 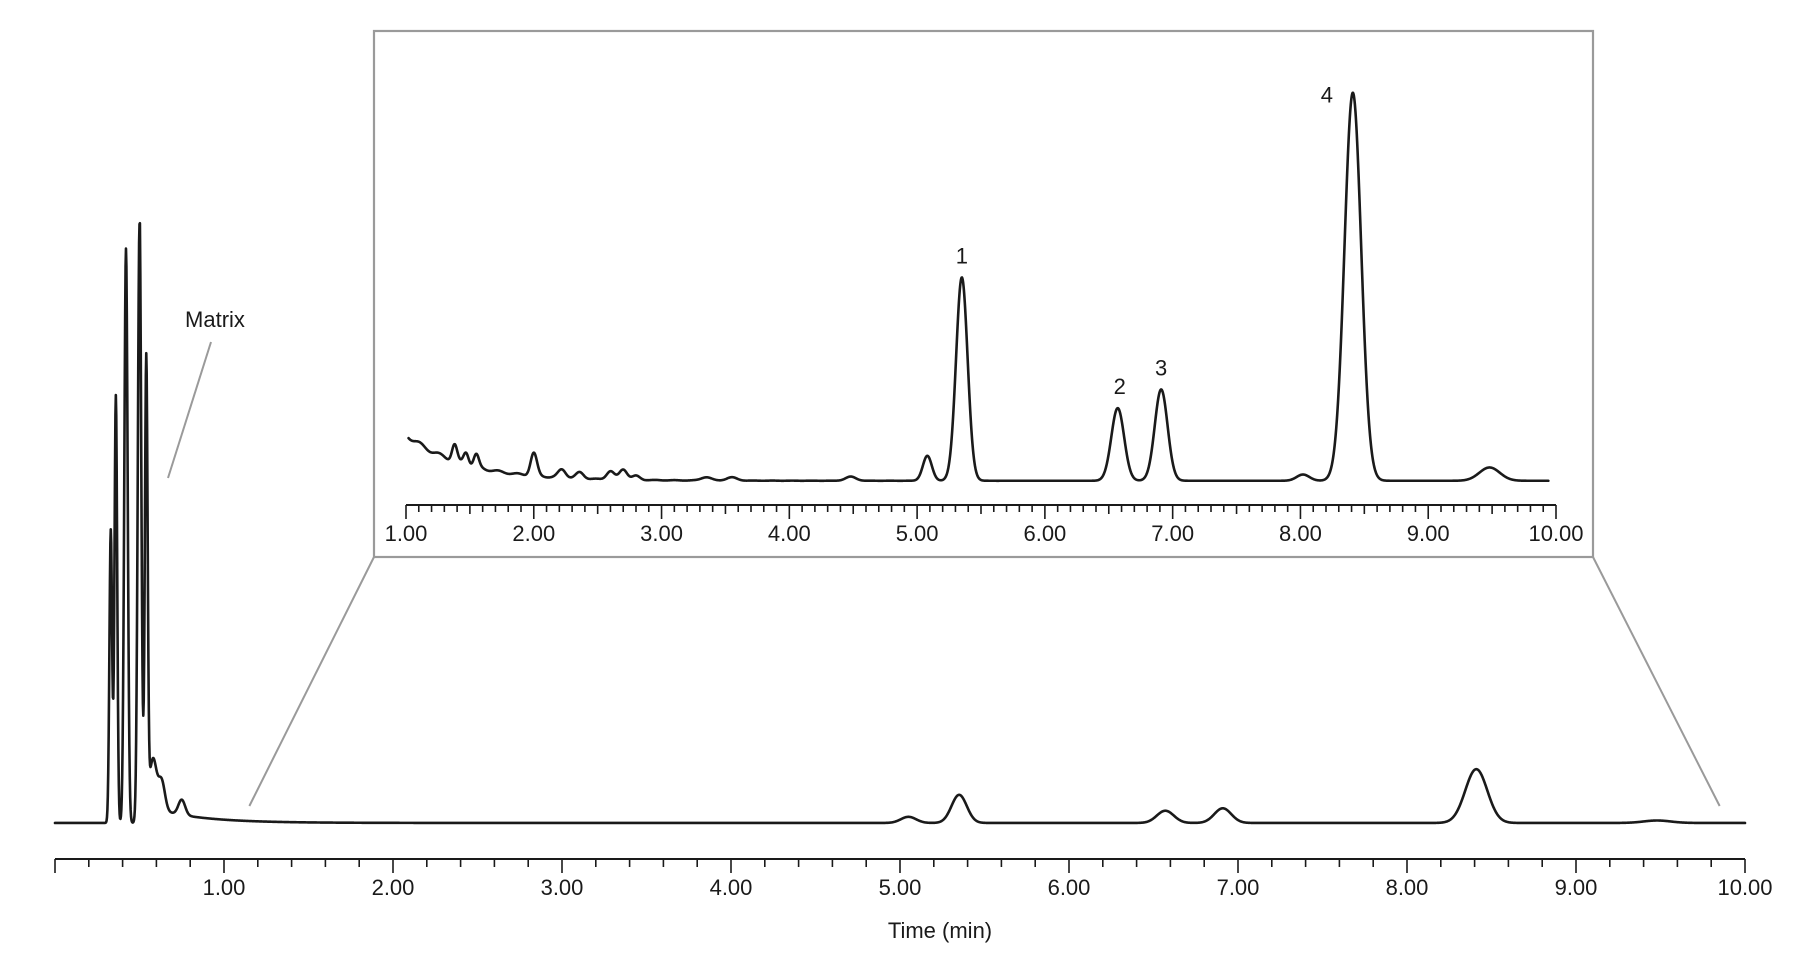 What do you see at coordinates (900, 887) in the screenshot?
I see `main-x-tick-label: 5.00` at bounding box center [900, 887].